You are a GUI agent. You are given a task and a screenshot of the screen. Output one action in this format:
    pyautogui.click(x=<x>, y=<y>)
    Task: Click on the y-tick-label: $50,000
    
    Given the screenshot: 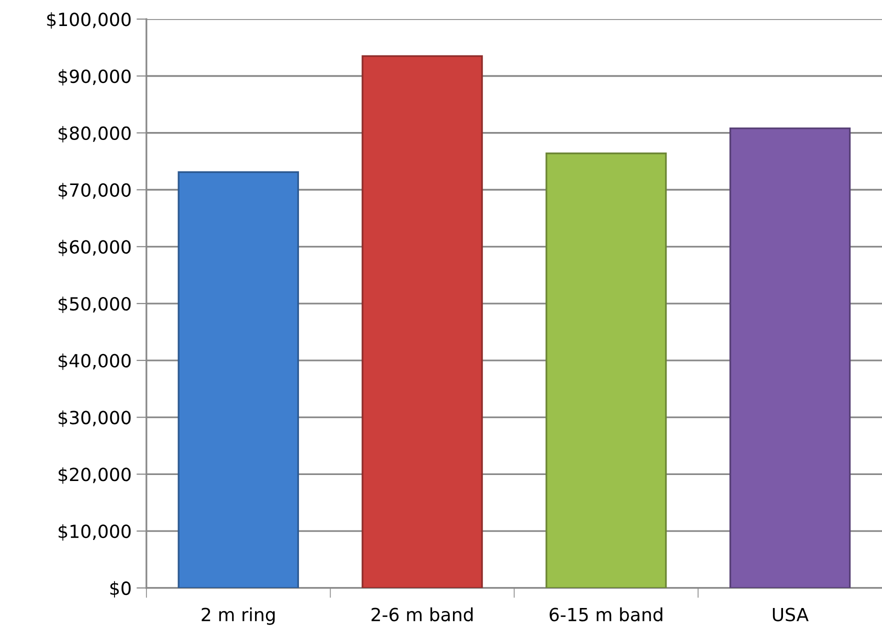 What is the action you would take?
    pyautogui.click(x=94, y=305)
    